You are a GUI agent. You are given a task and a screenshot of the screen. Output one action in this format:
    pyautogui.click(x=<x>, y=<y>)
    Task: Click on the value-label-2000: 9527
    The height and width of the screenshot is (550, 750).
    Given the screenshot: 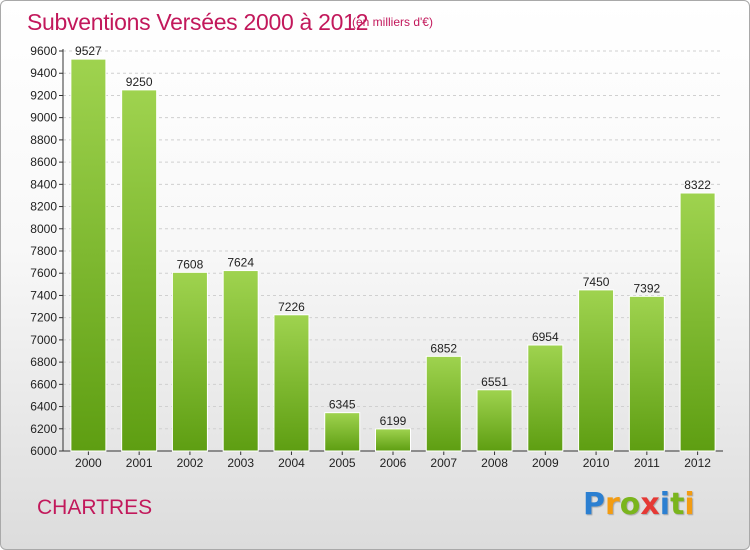 What is the action you would take?
    pyautogui.click(x=88, y=51)
    